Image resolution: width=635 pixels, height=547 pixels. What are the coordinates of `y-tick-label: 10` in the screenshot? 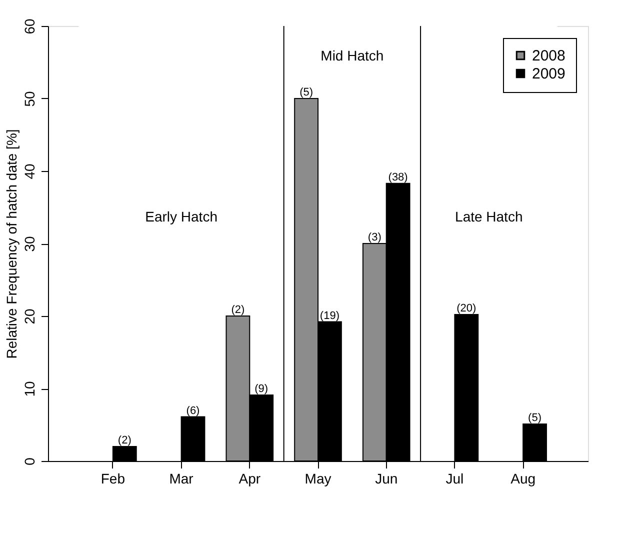 It's located at (30, 389).